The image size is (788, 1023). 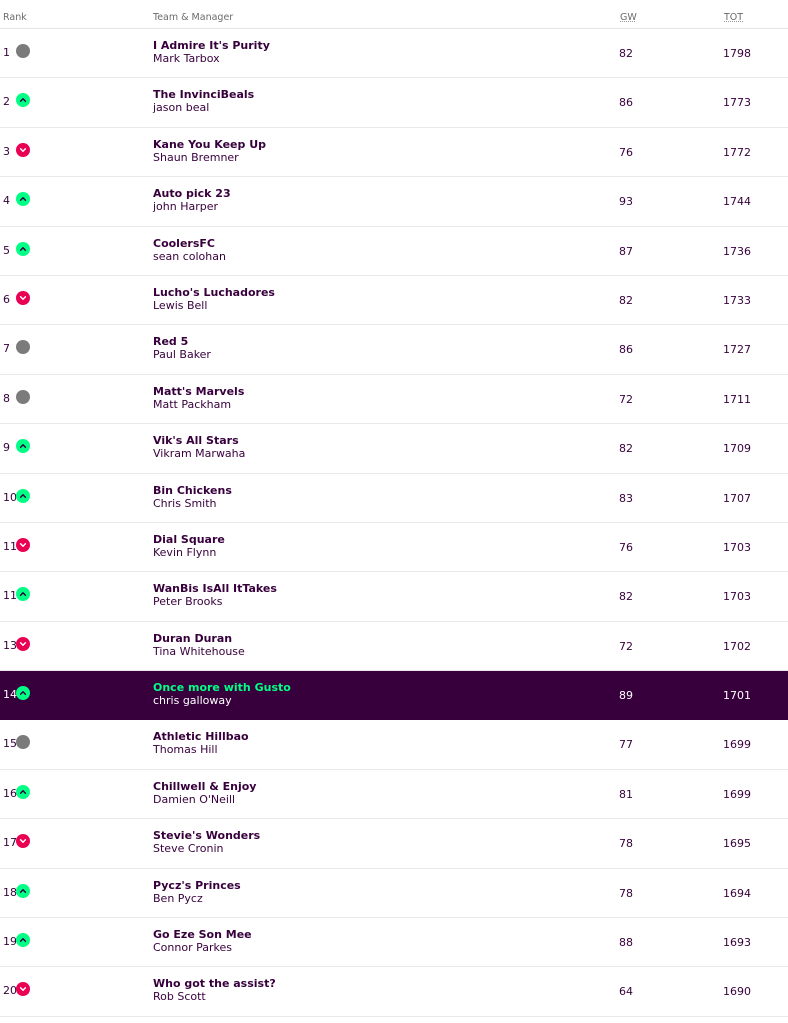 What do you see at coordinates (181, 108) in the screenshot?
I see `manager-name: jason beal` at bounding box center [181, 108].